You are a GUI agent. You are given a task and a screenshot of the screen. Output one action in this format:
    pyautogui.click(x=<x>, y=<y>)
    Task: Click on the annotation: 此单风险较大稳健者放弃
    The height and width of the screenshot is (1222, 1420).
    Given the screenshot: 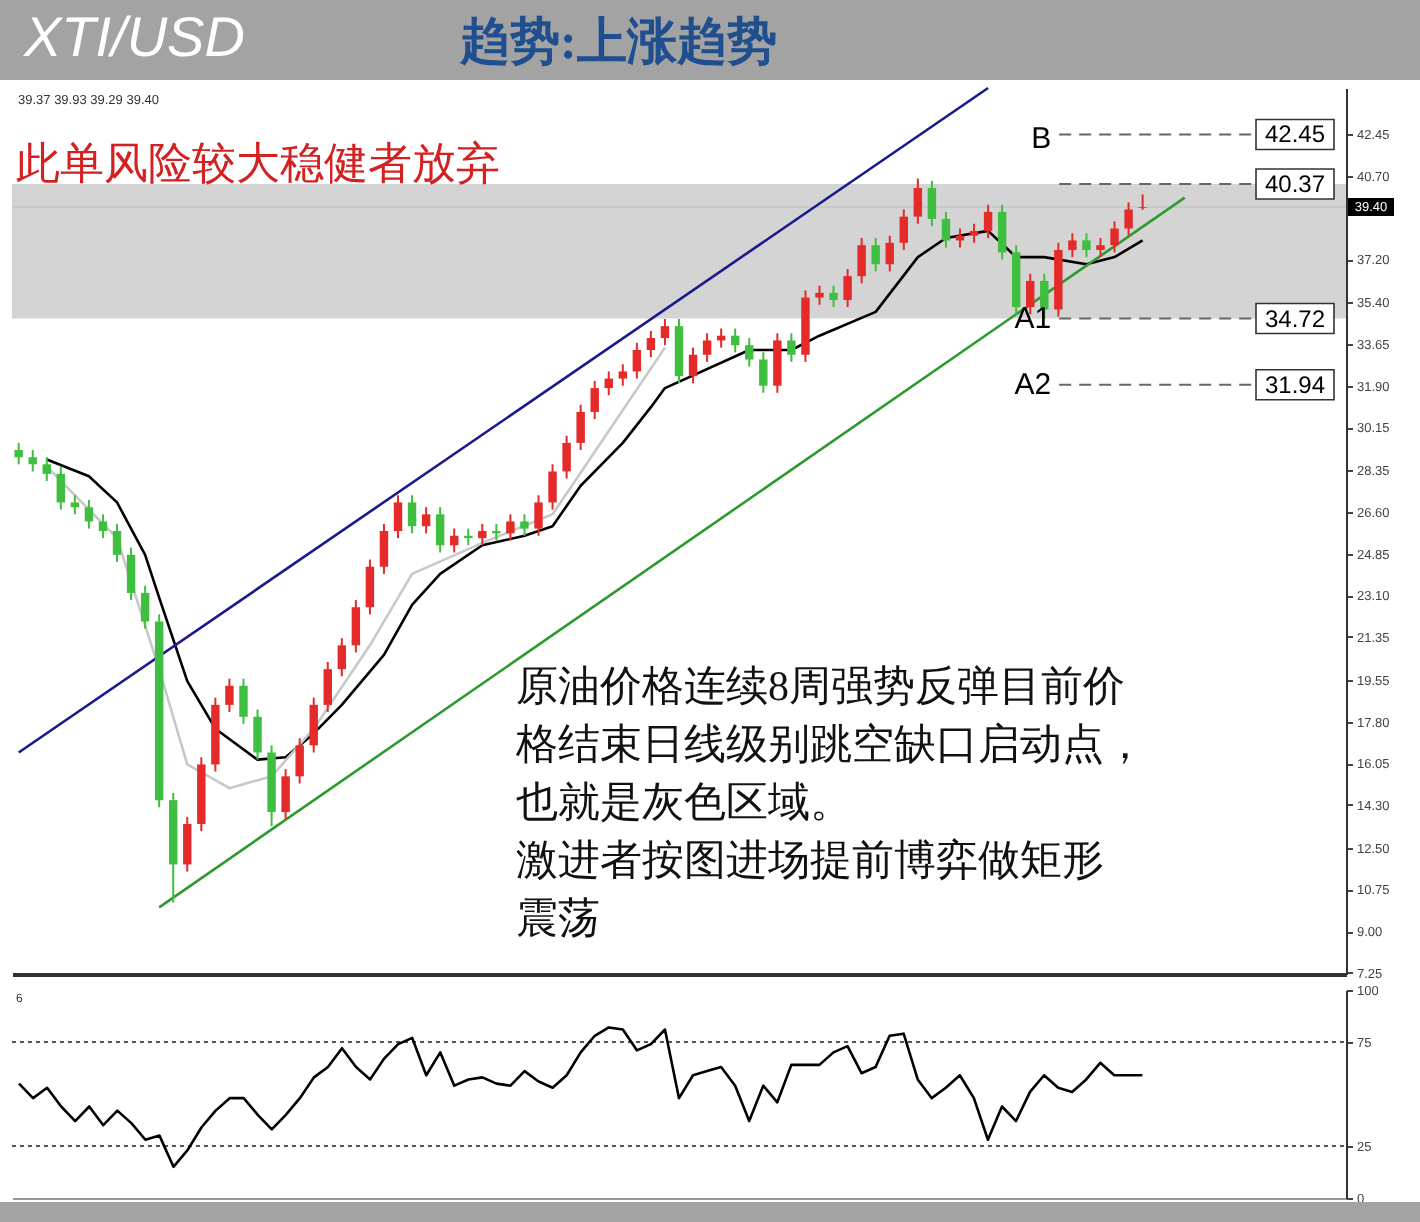 What is the action you would take?
    pyautogui.click(x=258, y=163)
    